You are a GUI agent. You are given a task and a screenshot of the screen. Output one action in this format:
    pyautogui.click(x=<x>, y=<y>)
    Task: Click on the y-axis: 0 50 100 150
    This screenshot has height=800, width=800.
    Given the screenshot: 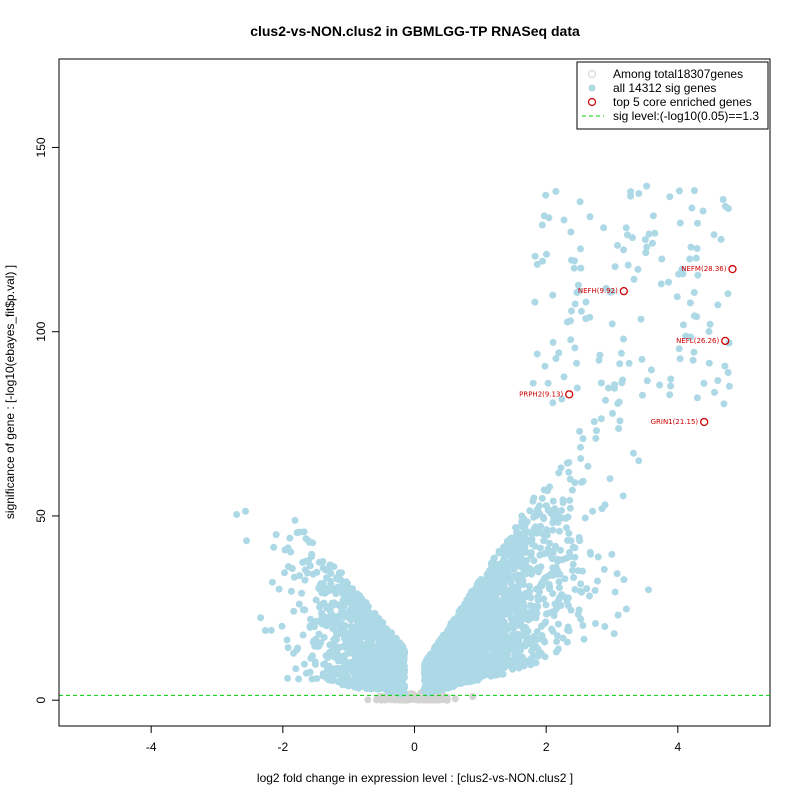 What is the action you would take?
    pyautogui.click(x=47, y=420)
    